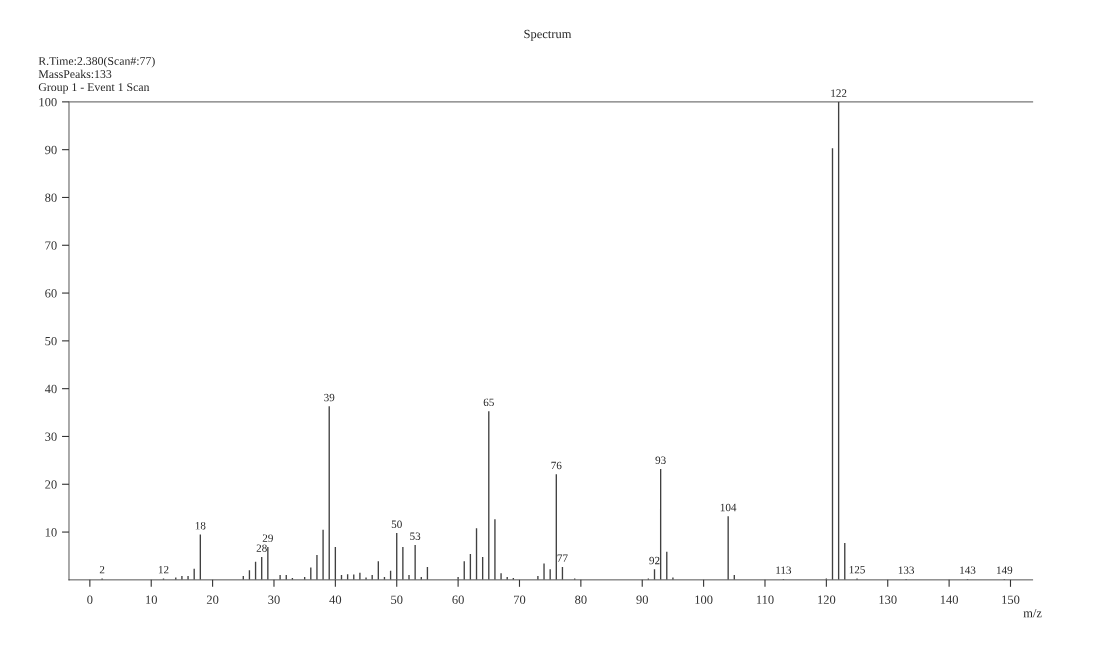 The width and height of the screenshot is (1095, 653). What do you see at coordinates (654, 560) in the screenshot?
I see `annotation: 92` at bounding box center [654, 560].